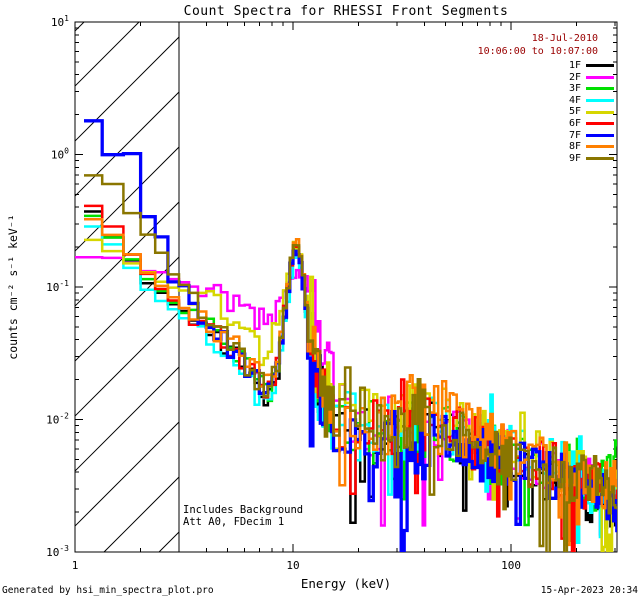 The image size is (640, 600). What do you see at coordinates (537, 78) in the screenshot?
I see `legend-entry-2F: 2F` at bounding box center [537, 78].